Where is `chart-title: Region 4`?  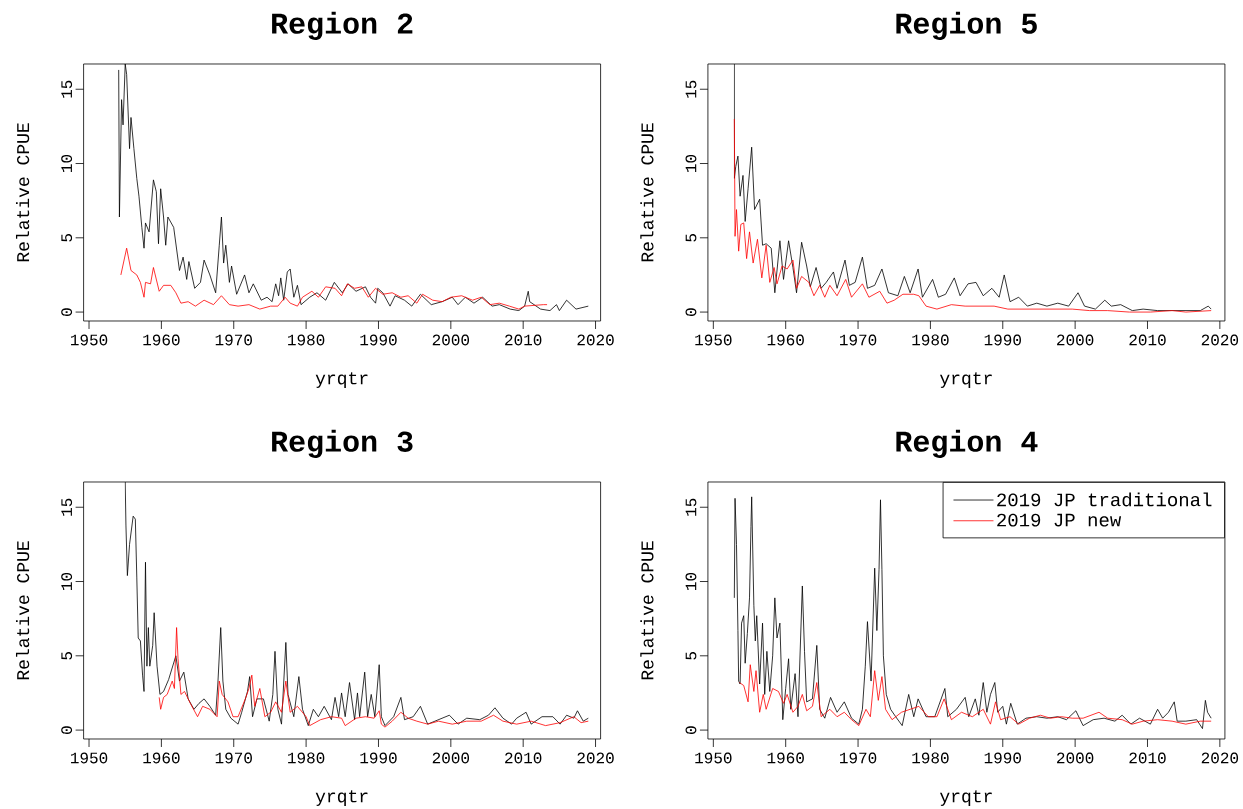 chart-title: Region 4 is located at coordinates (967, 443).